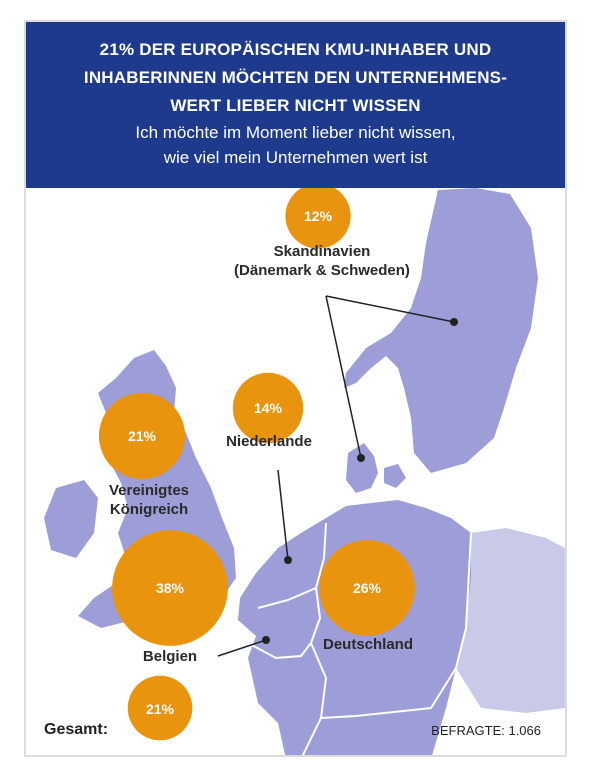 The width and height of the screenshot is (591, 775). I want to click on value-gesamt: 21%, so click(160, 709).